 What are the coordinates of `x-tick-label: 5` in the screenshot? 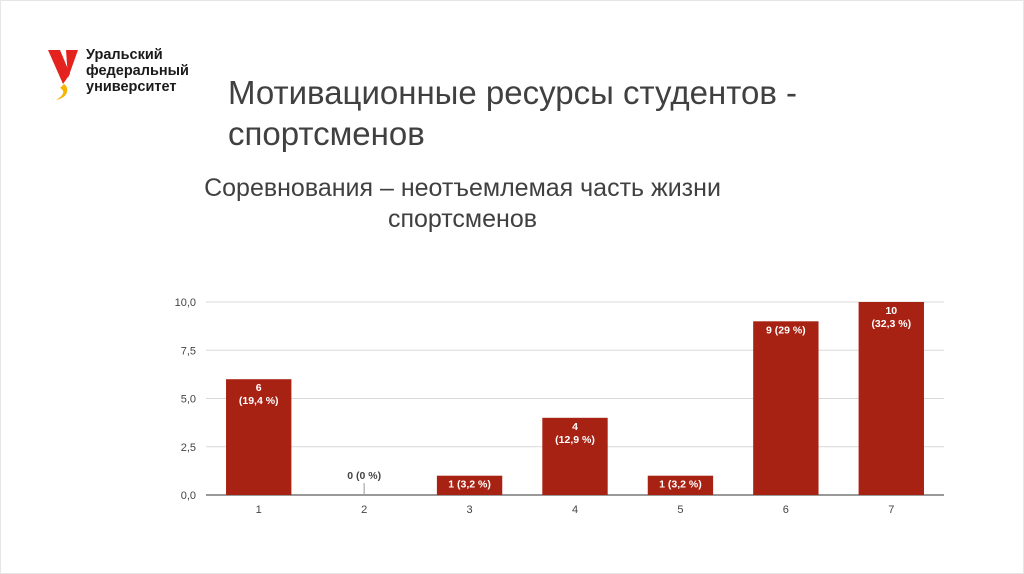 It's located at (680, 510).